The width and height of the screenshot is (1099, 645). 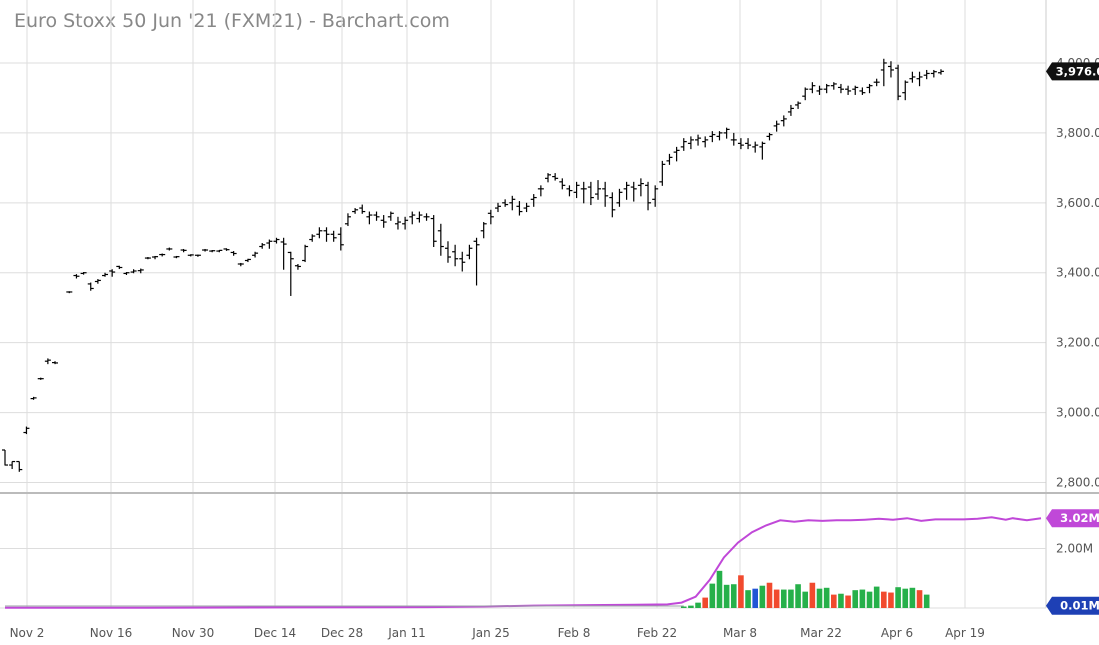 What do you see at coordinates (27, 633) in the screenshot?
I see `x-tick-label: Nov 2` at bounding box center [27, 633].